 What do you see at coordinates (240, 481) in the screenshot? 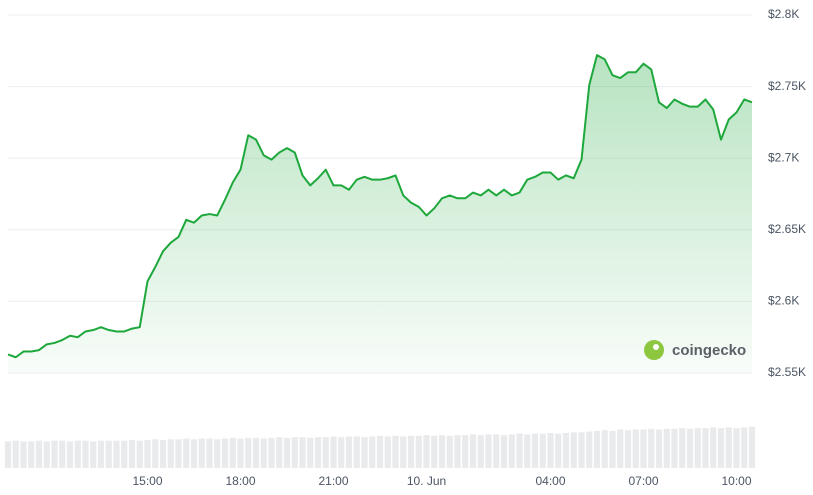
I see `x-tick-label: 18:00` at bounding box center [240, 481].